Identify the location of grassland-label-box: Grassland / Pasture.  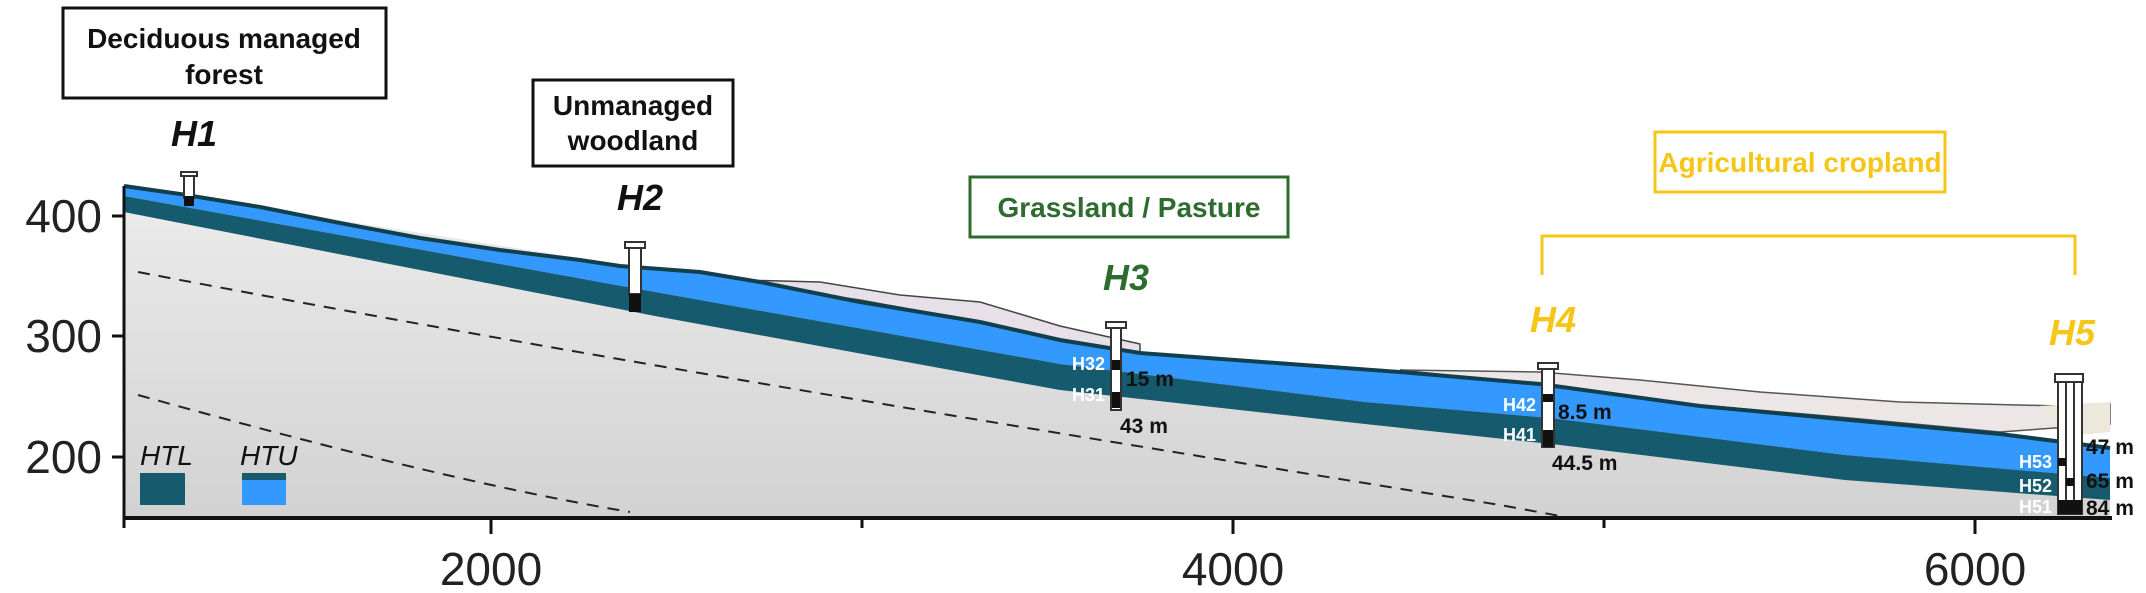
(1129, 207).